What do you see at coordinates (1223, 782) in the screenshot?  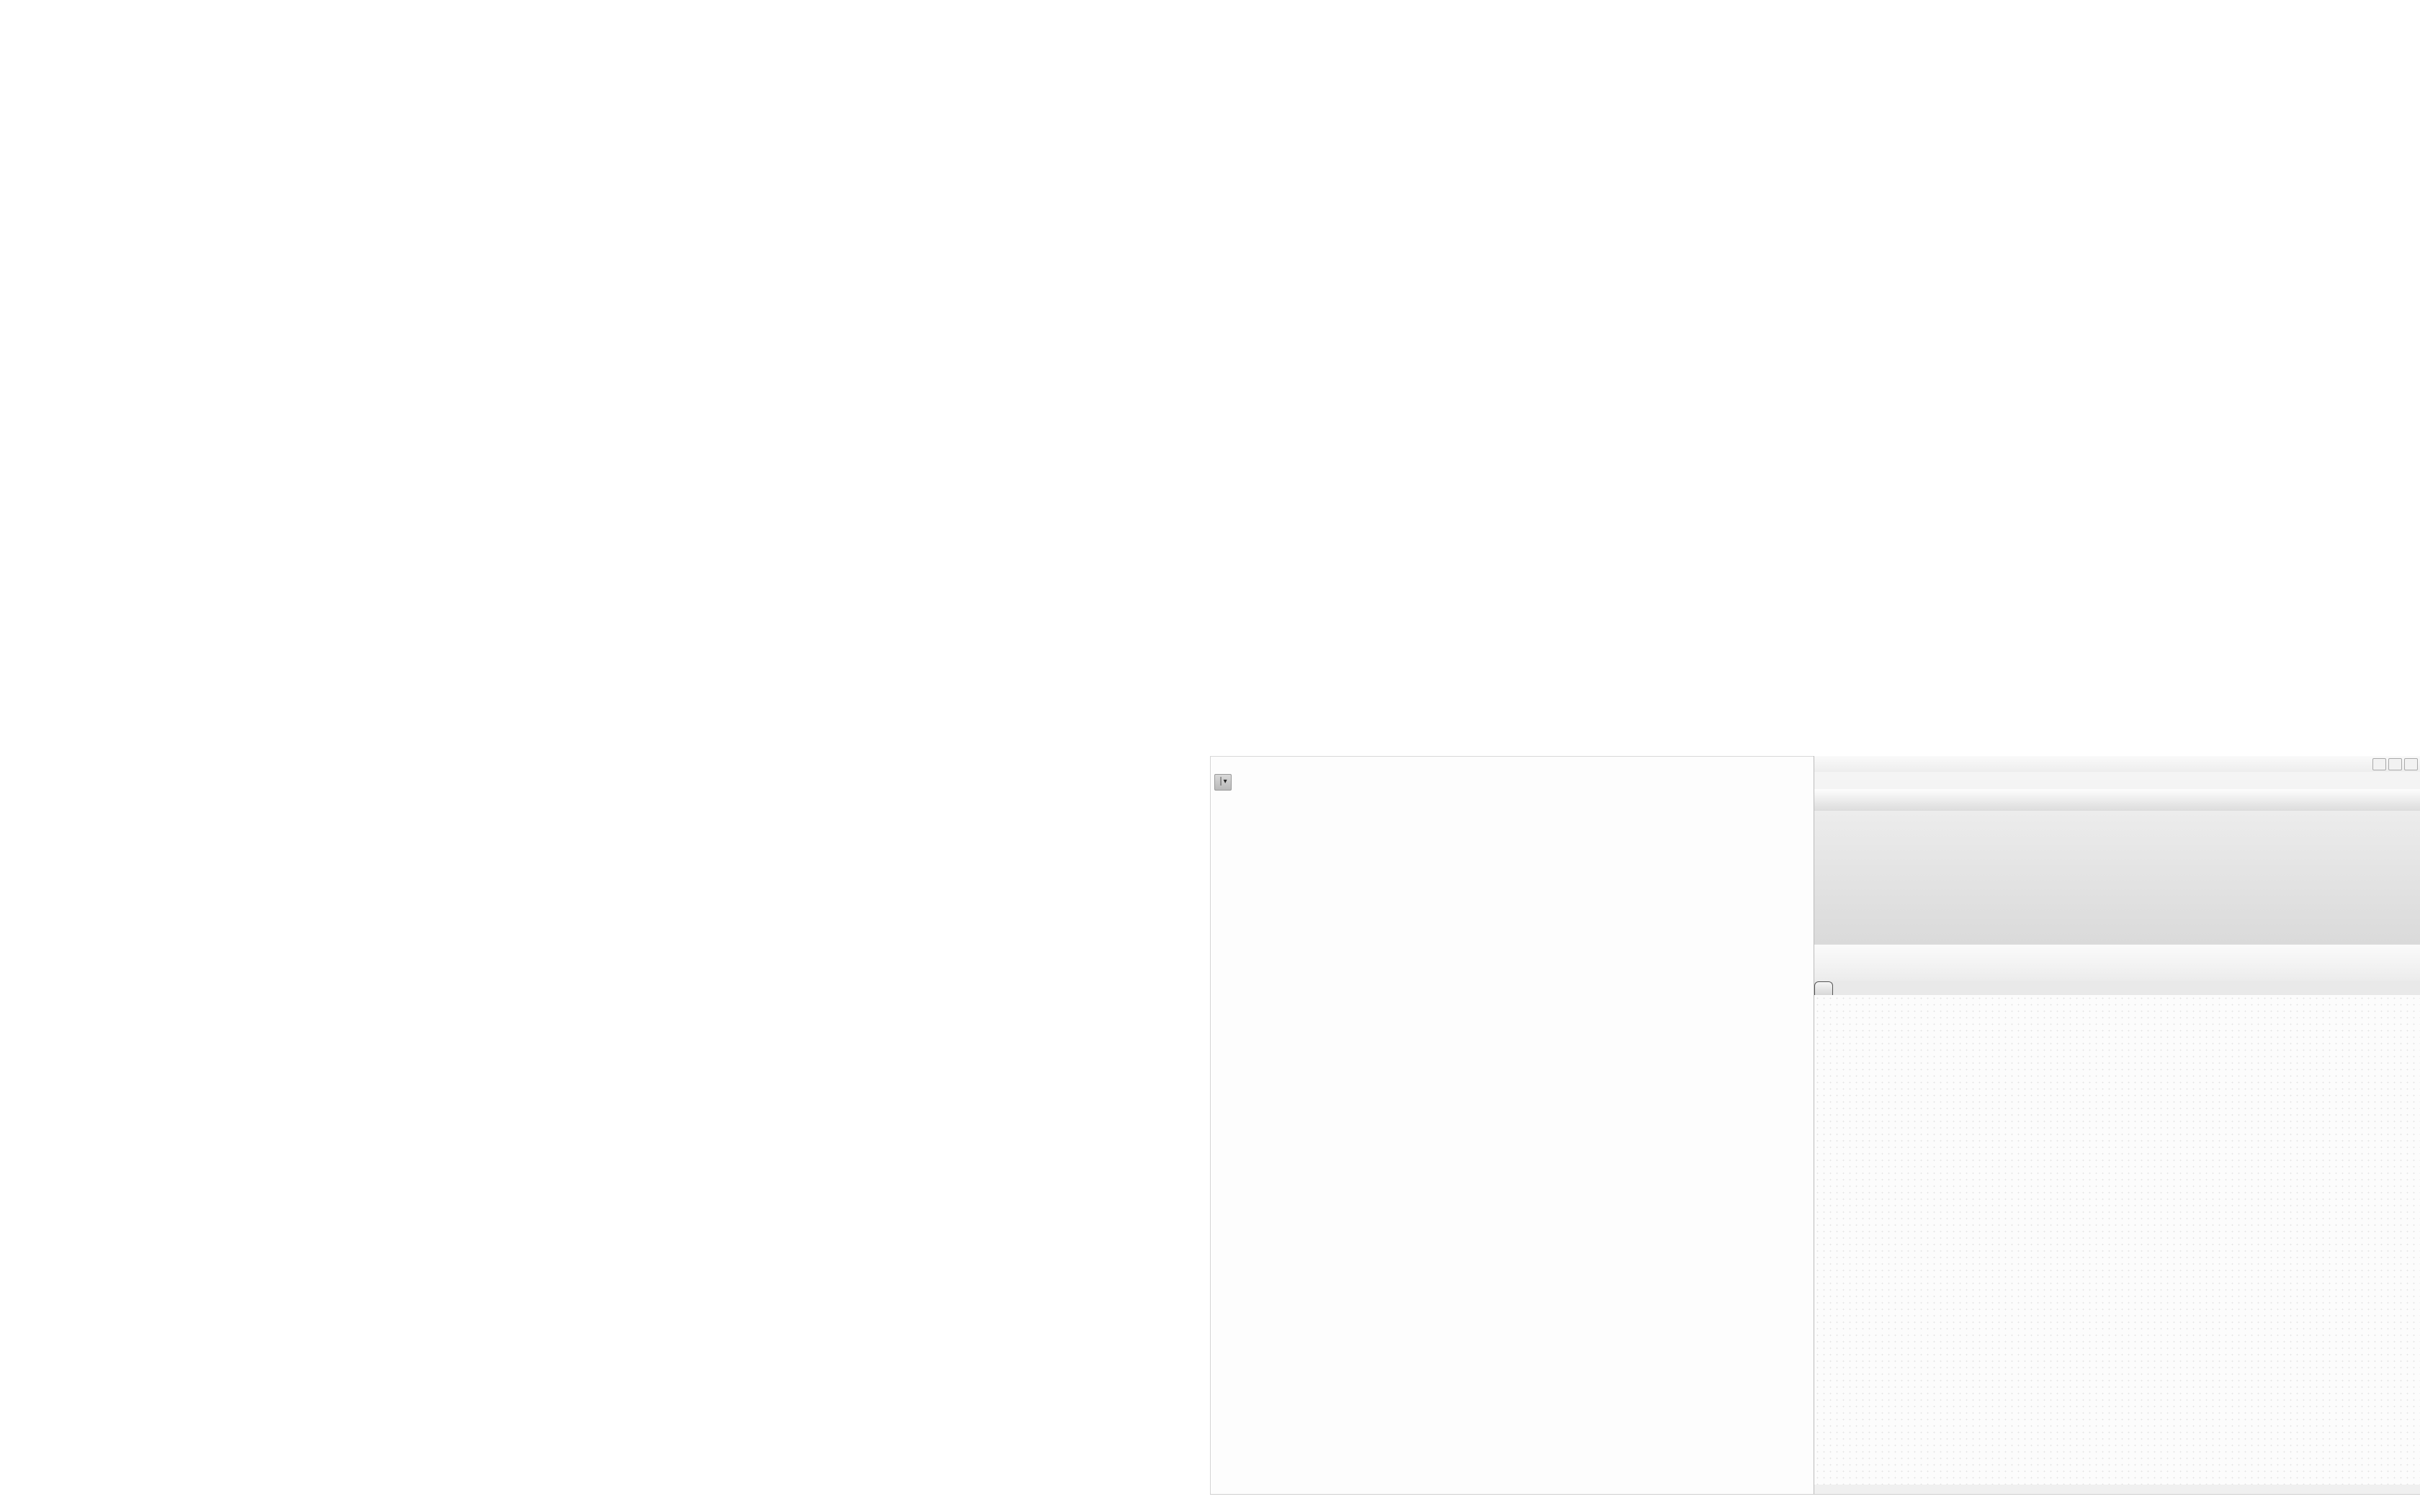 I see `viewport-collapse-button: │▾` at bounding box center [1223, 782].